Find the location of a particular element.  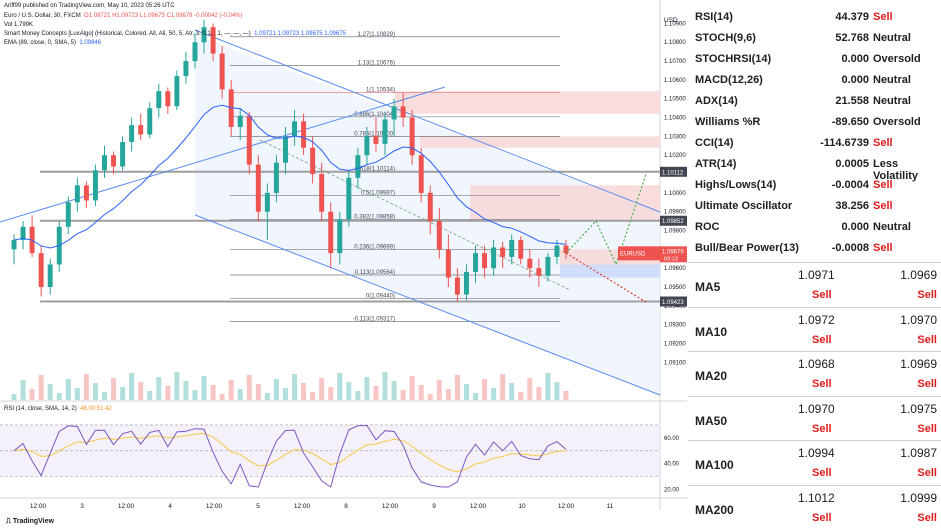

indicator-row: STOCHRSI(14) 0.000 Oversold is located at coordinates (814, 59).